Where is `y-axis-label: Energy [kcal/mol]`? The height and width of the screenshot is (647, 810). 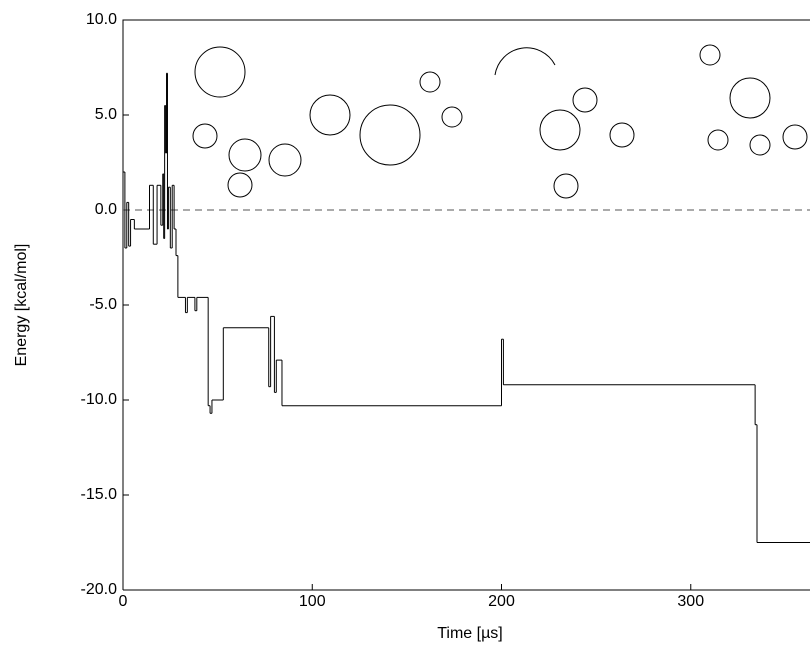 y-axis-label: Energy [kcal/mol] is located at coordinates (21, 305).